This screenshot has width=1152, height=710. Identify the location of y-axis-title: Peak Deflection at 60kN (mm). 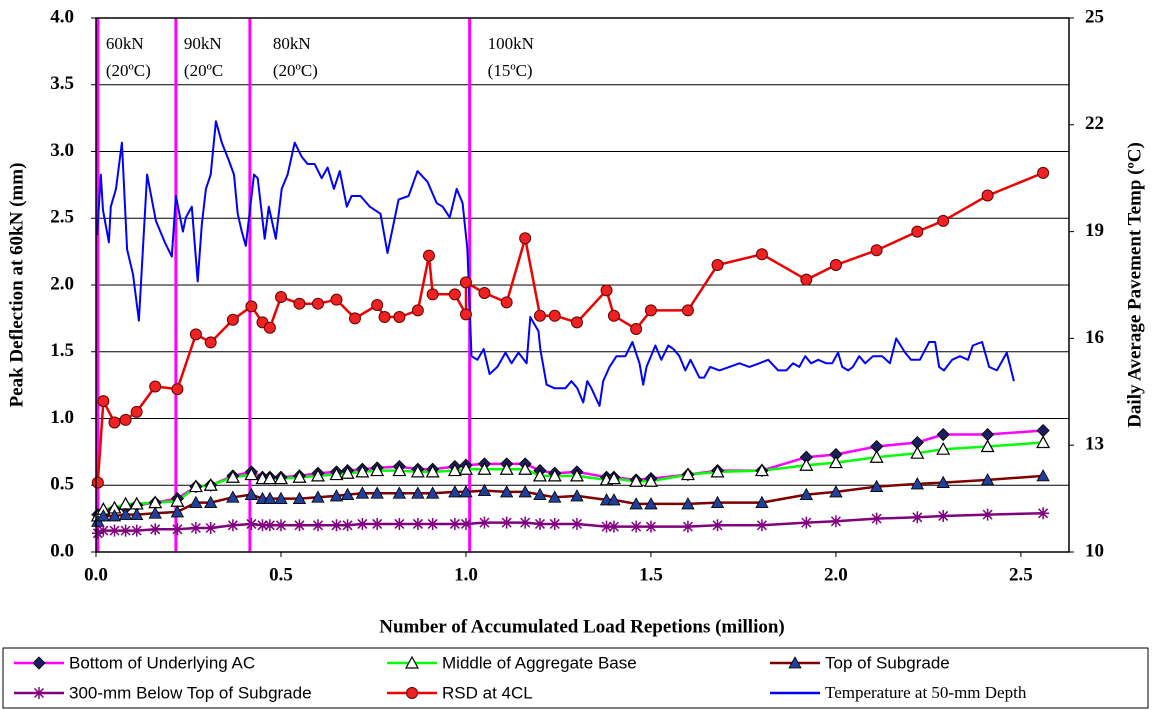
(16, 285).